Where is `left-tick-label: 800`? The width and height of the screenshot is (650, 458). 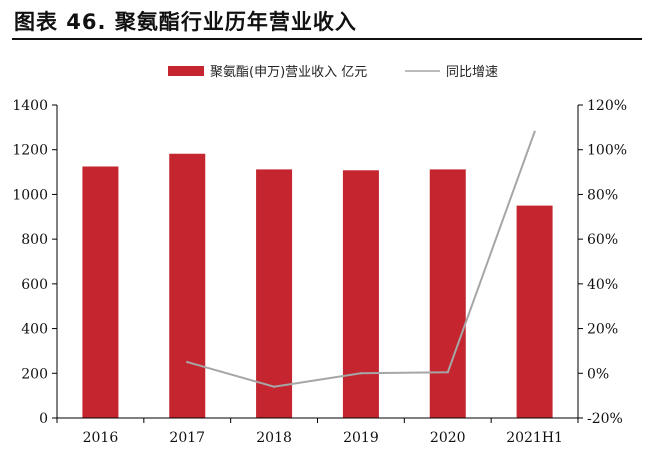
left-tick-label: 800 is located at coordinates (34, 240).